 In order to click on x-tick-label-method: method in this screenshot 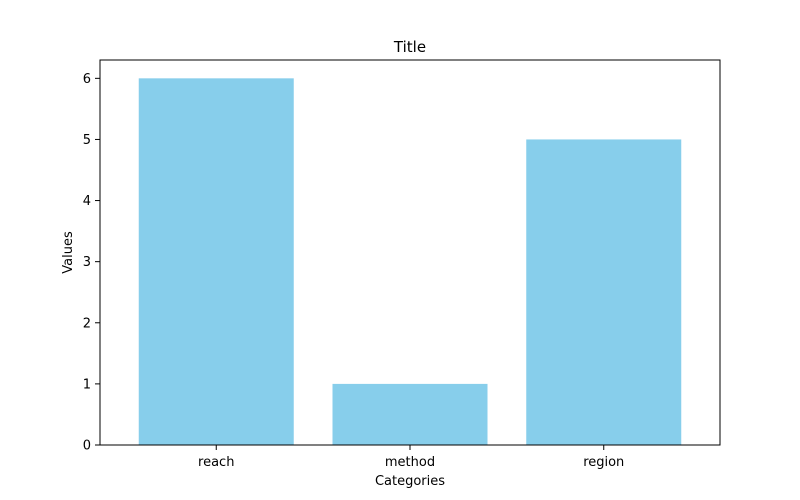, I will do `click(410, 462)`.